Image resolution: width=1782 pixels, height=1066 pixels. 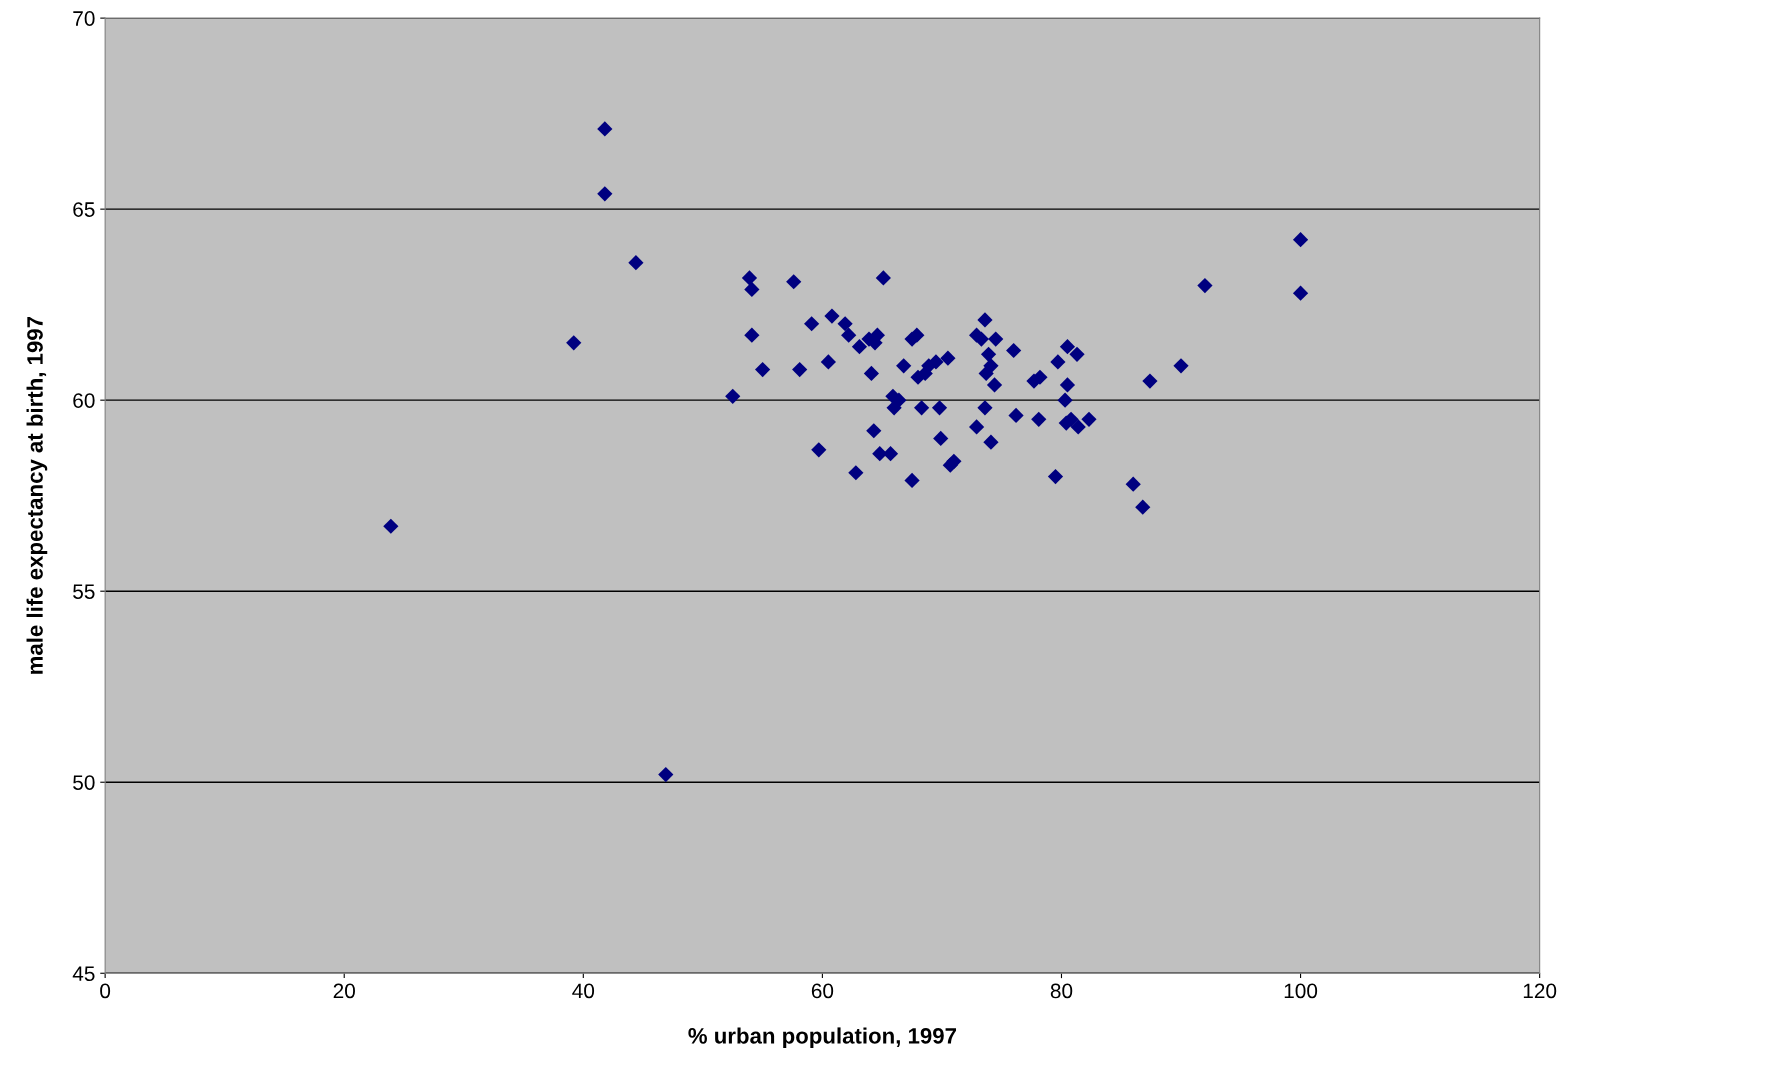 I want to click on x-tick-label: 100, so click(x=1301, y=991).